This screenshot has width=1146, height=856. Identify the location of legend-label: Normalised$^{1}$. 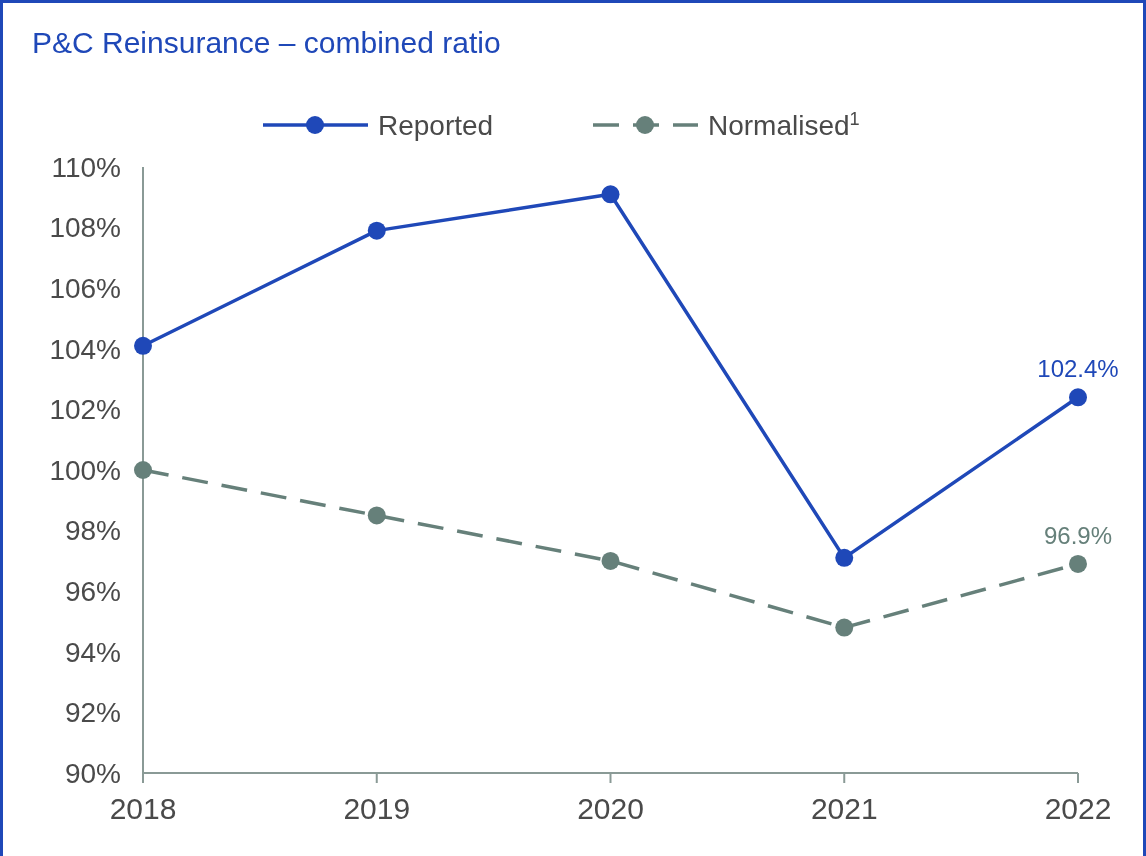
(784, 124).